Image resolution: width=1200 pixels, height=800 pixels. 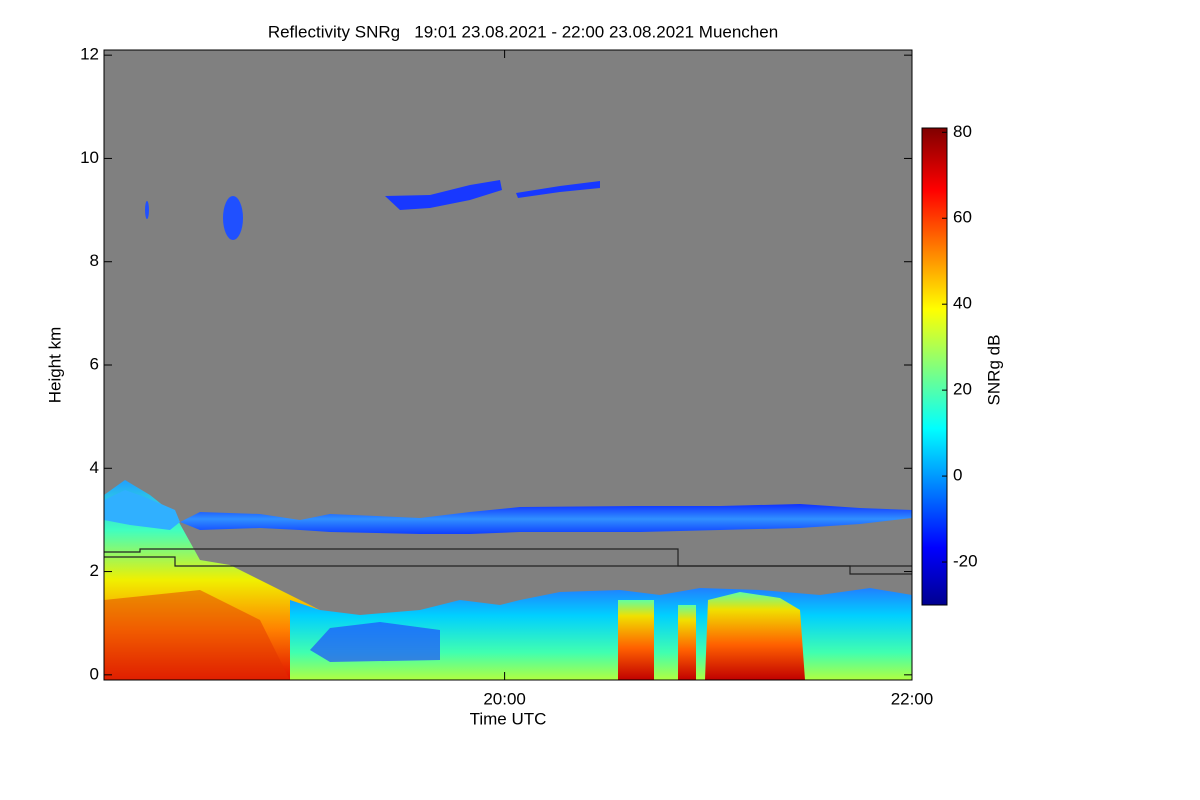 What do you see at coordinates (375, 642) in the screenshot?
I see `echo-patch` at bounding box center [375, 642].